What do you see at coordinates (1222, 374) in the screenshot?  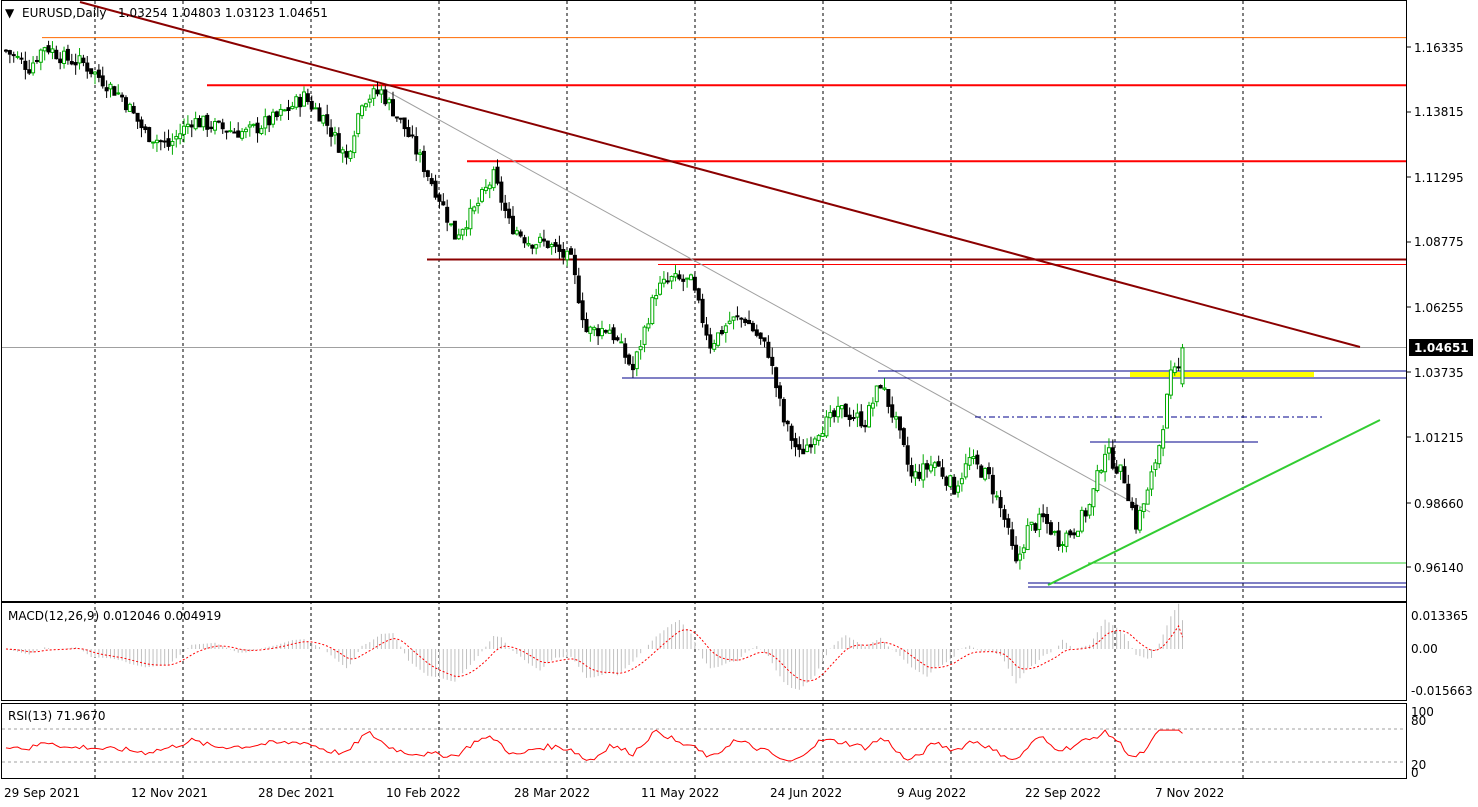 I see `highlight-zone` at bounding box center [1222, 374].